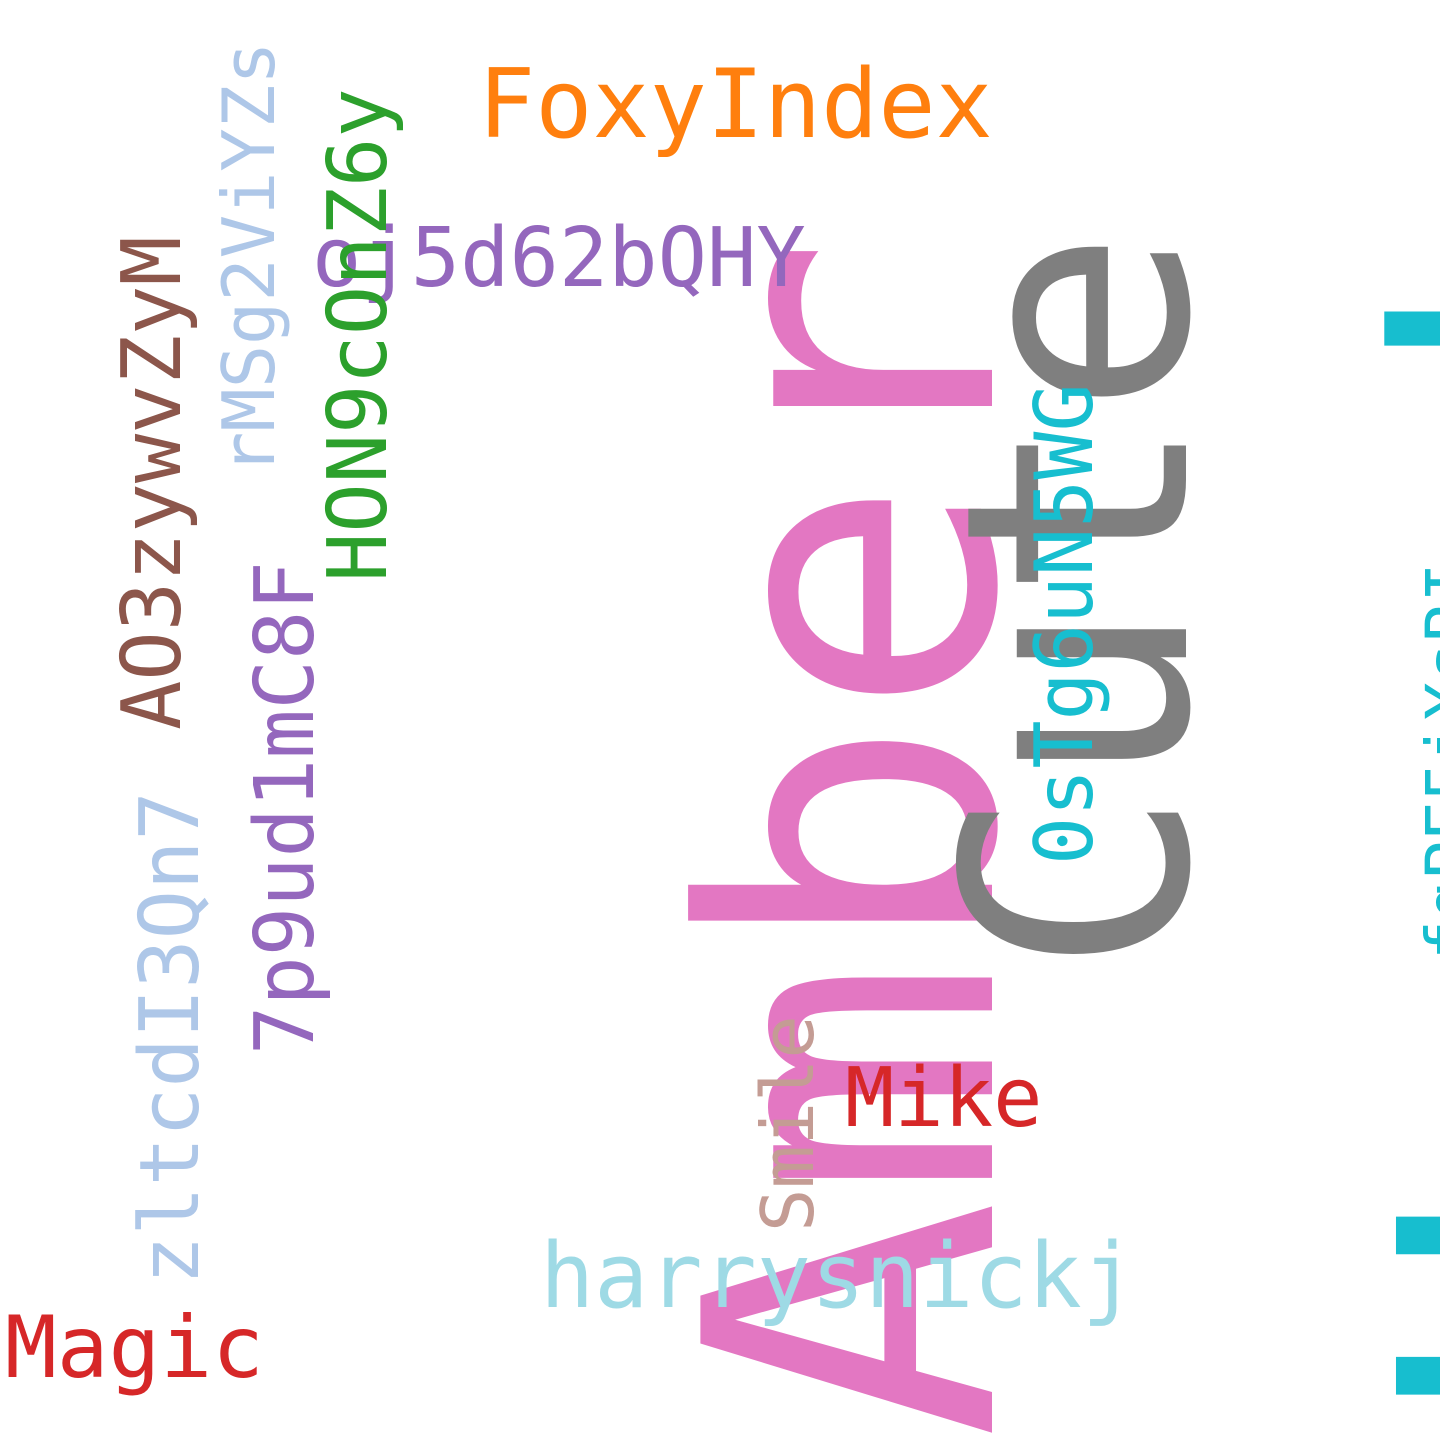  What do you see at coordinates (285, 808) in the screenshot?
I see `word-7p9ud1mc8f: 7p9ud1mC8F` at bounding box center [285, 808].